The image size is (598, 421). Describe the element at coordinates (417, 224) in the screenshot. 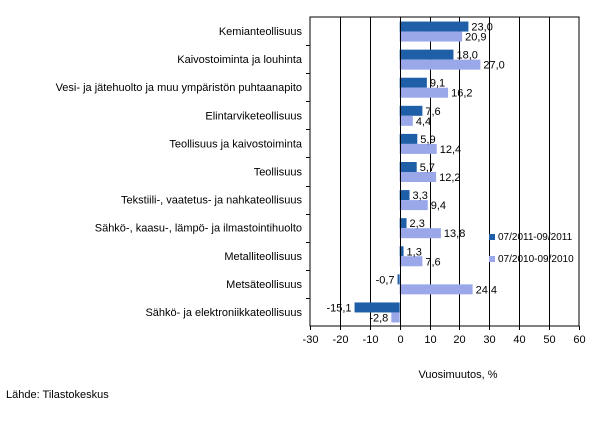

I see `data-label: 2,3` at that location.